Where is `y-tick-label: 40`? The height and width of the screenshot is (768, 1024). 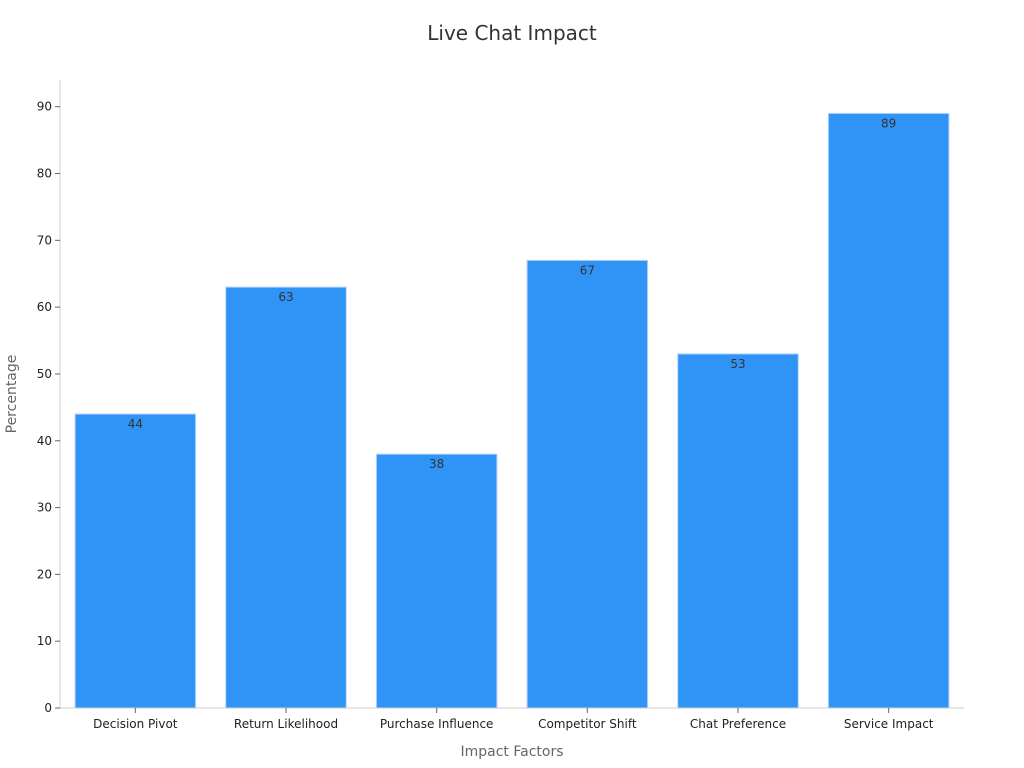 y-tick-label: 40 is located at coordinates (44, 441).